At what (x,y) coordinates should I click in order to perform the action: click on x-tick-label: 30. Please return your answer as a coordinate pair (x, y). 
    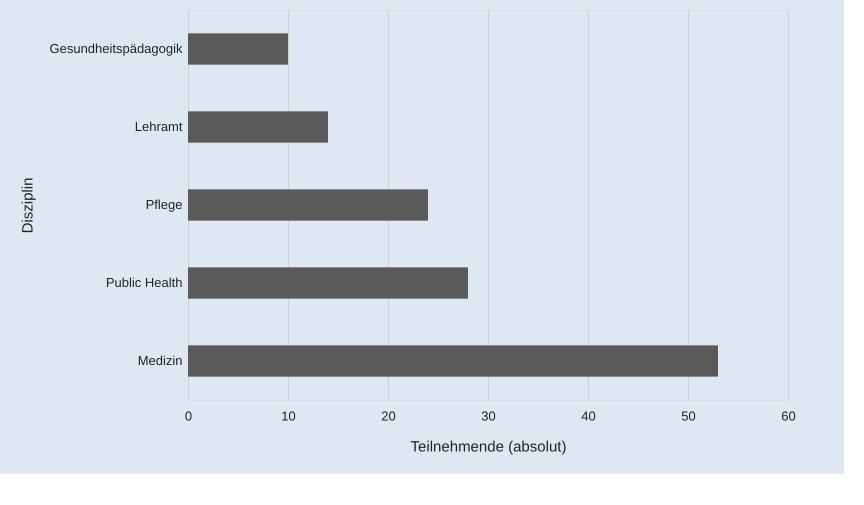
    Looking at the image, I should click on (488, 416).